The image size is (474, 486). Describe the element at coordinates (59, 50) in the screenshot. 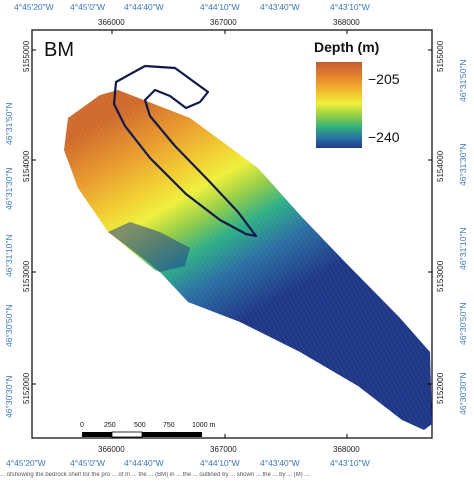

I see `panel-label: BM` at that location.